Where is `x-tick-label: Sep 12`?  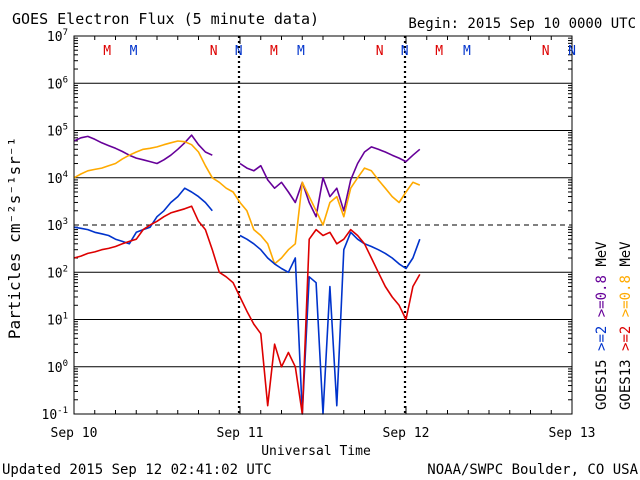
x-tick-label: Sep 12 is located at coordinates (406, 433).